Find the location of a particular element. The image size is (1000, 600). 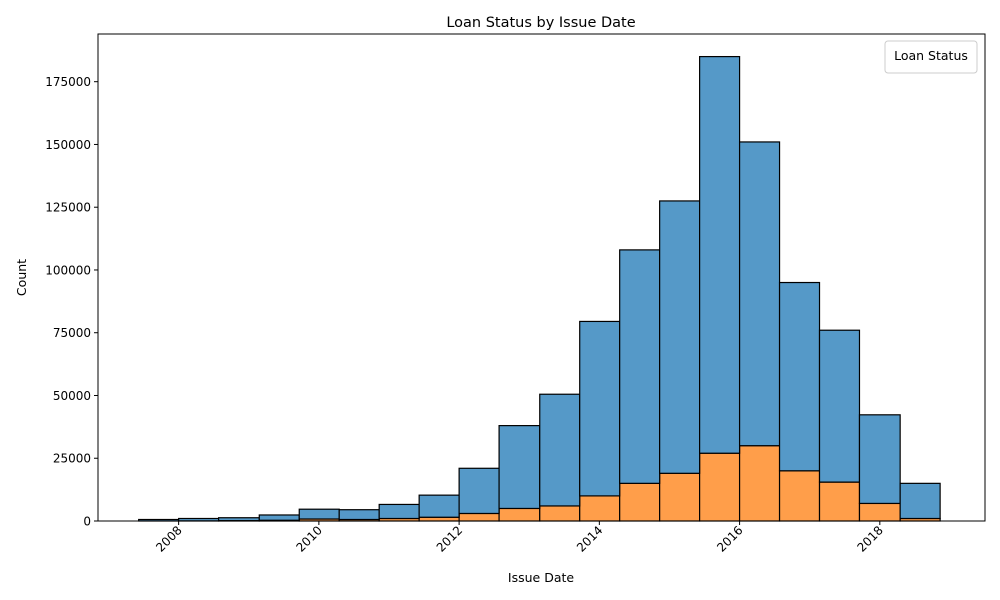

bar-series1-bin7 is located at coordinates (439, 506).